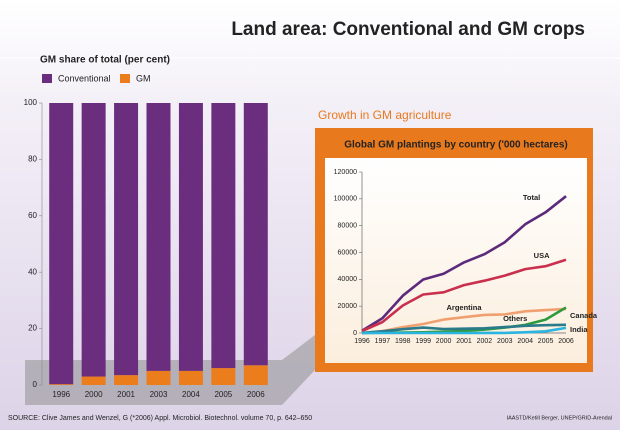 Image resolution: width=620 pixels, height=430 pixels. I want to click on y-tick-label: 20000, so click(348, 306).